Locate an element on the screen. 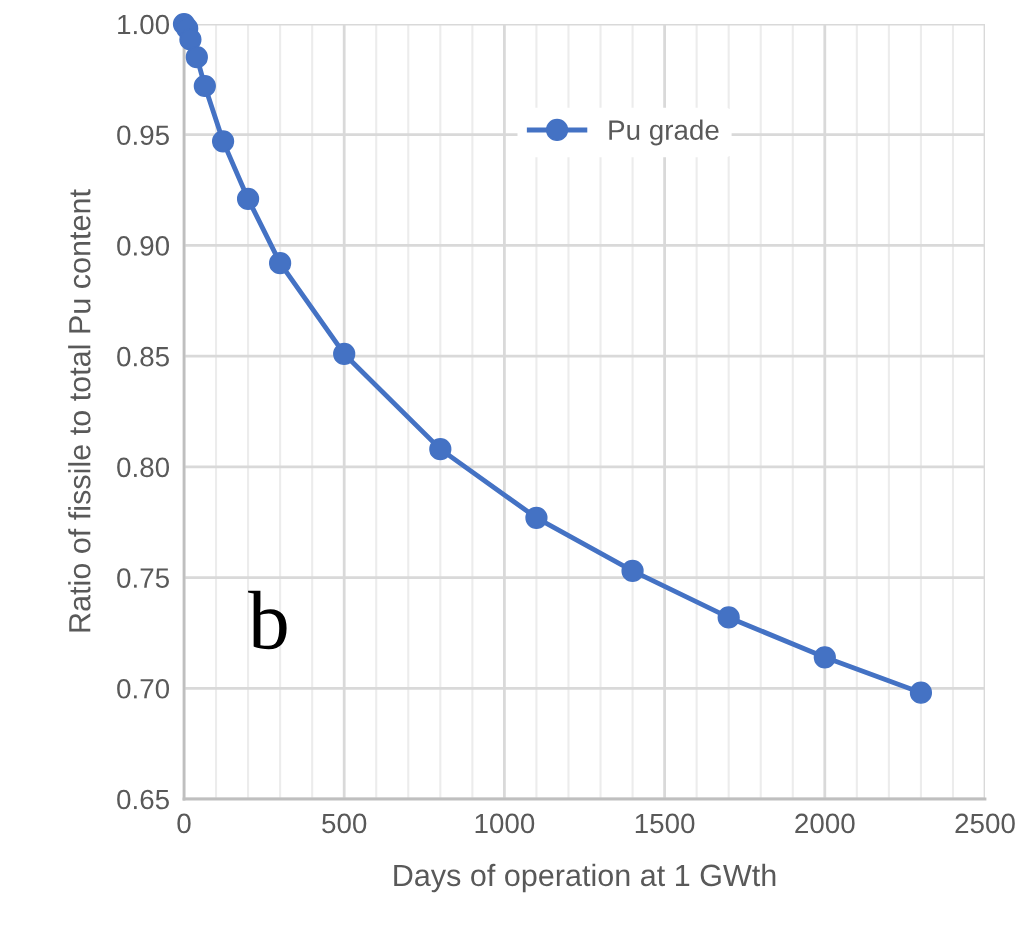 The image size is (1016, 931). y-tick-label: 0.65 is located at coordinates (143, 799).